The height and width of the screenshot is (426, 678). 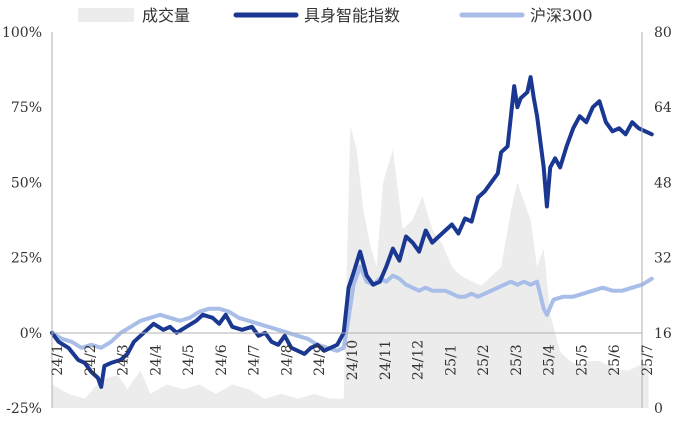 I want to click on legend: 成交量 具身智能指数 沪深300, so click(x=335, y=15).